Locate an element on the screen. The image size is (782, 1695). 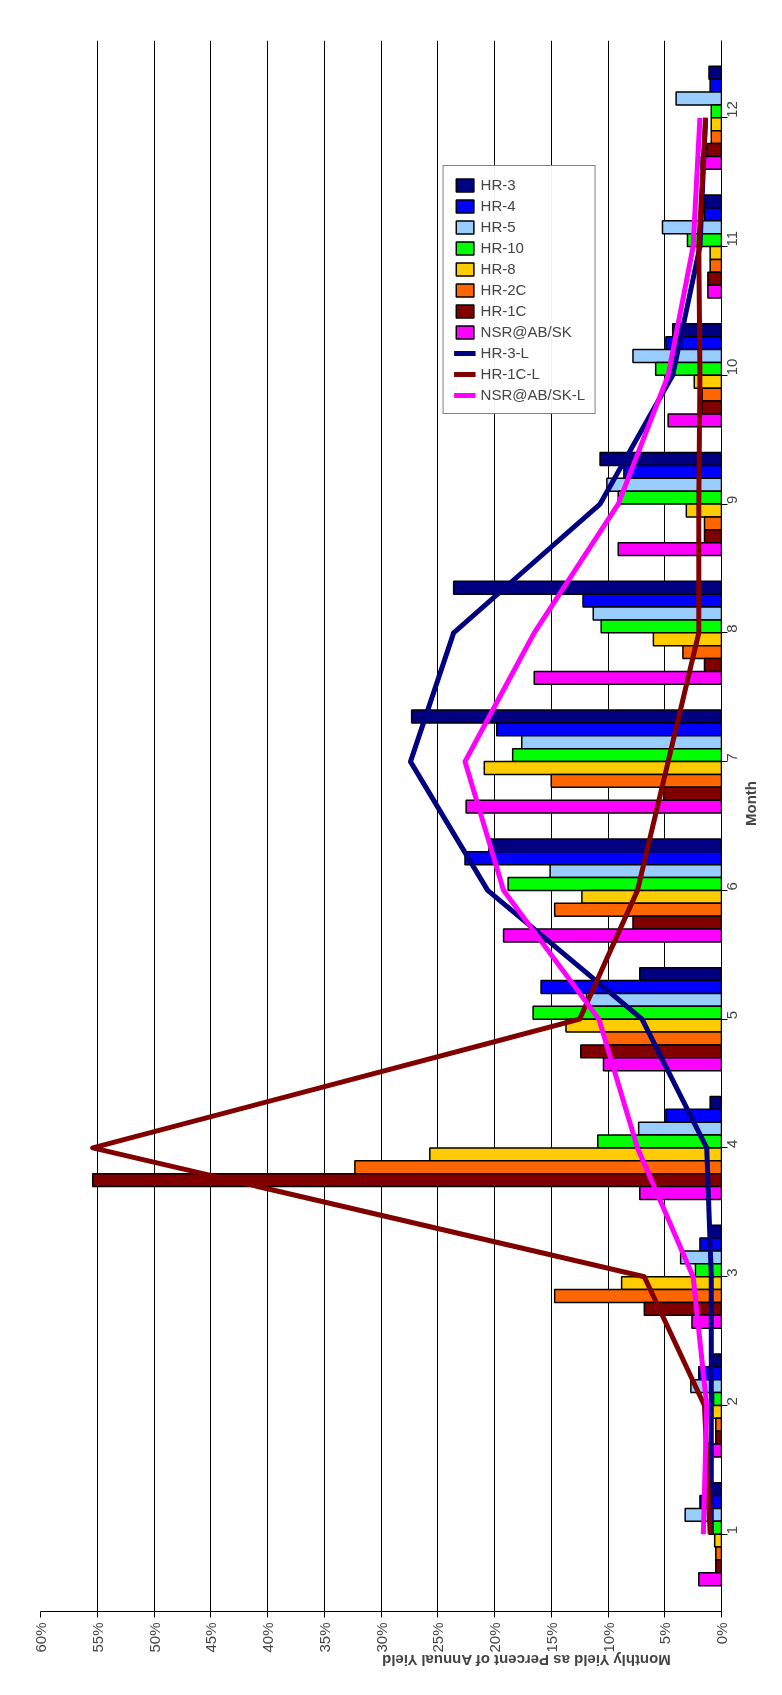
legend-label: HR-10 is located at coordinates (502, 247).